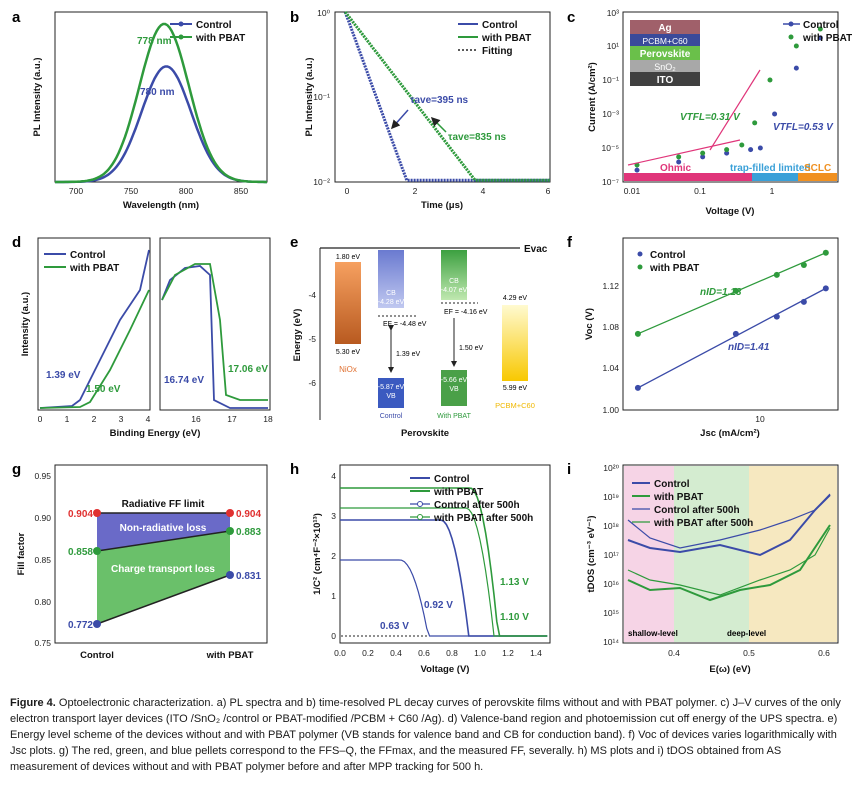  What do you see at coordinates (294, 469) in the screenshot?
I see `panel-h-label: h` at bounding box center [294, 469].